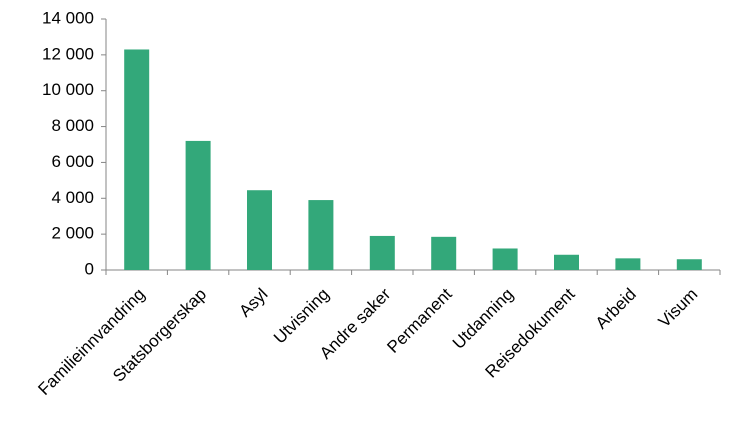 Image resolution: width=738 pixels, height=427 pixels. I want to click on y-tick-label: 2 000, so click(72, 233).